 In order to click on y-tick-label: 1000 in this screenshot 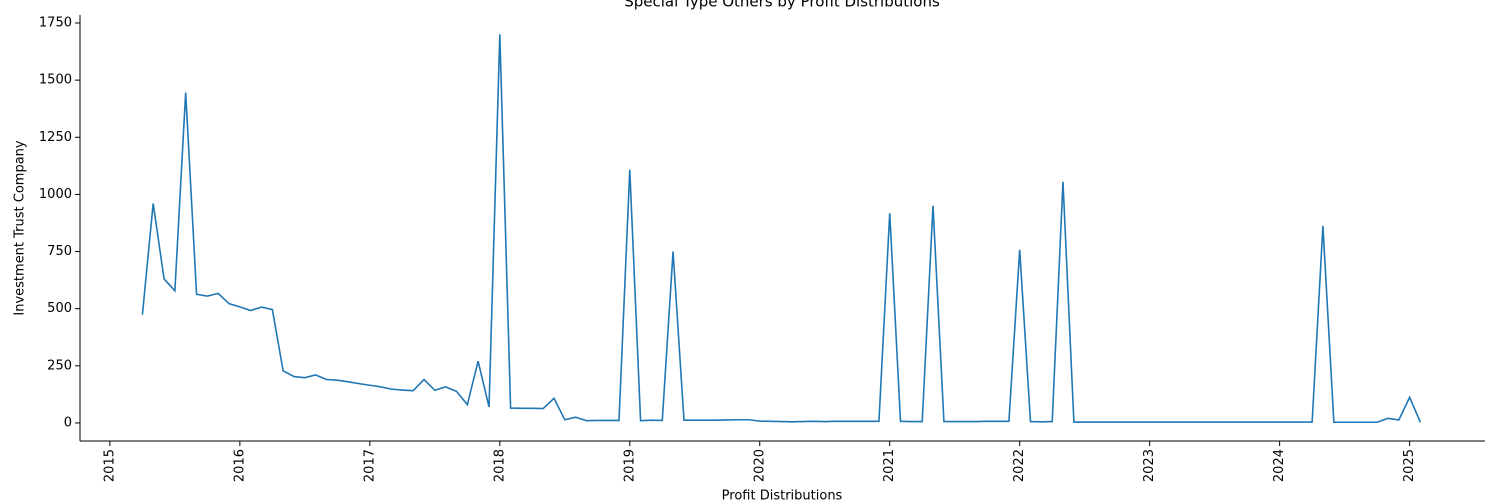, I will do `click(55, 194)`.